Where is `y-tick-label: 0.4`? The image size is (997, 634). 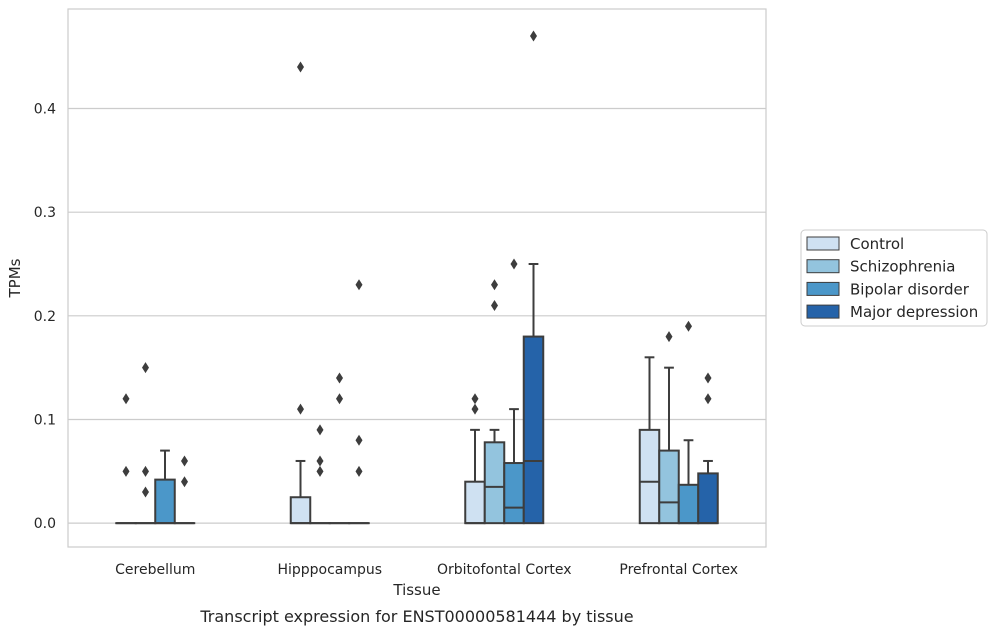
y-tick-label: 0.4 is located at coordinates (45, 110).